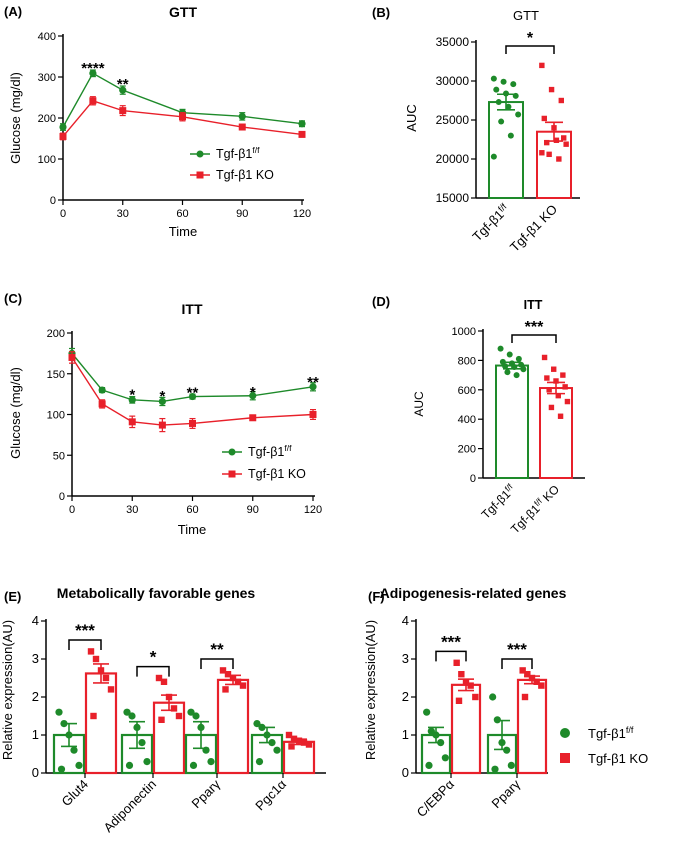 The width and height of the screenshot is (685, 845). Describe the element at coordinates (75, 793) in the screenshot. I see `category-label: Glut4` at that location.